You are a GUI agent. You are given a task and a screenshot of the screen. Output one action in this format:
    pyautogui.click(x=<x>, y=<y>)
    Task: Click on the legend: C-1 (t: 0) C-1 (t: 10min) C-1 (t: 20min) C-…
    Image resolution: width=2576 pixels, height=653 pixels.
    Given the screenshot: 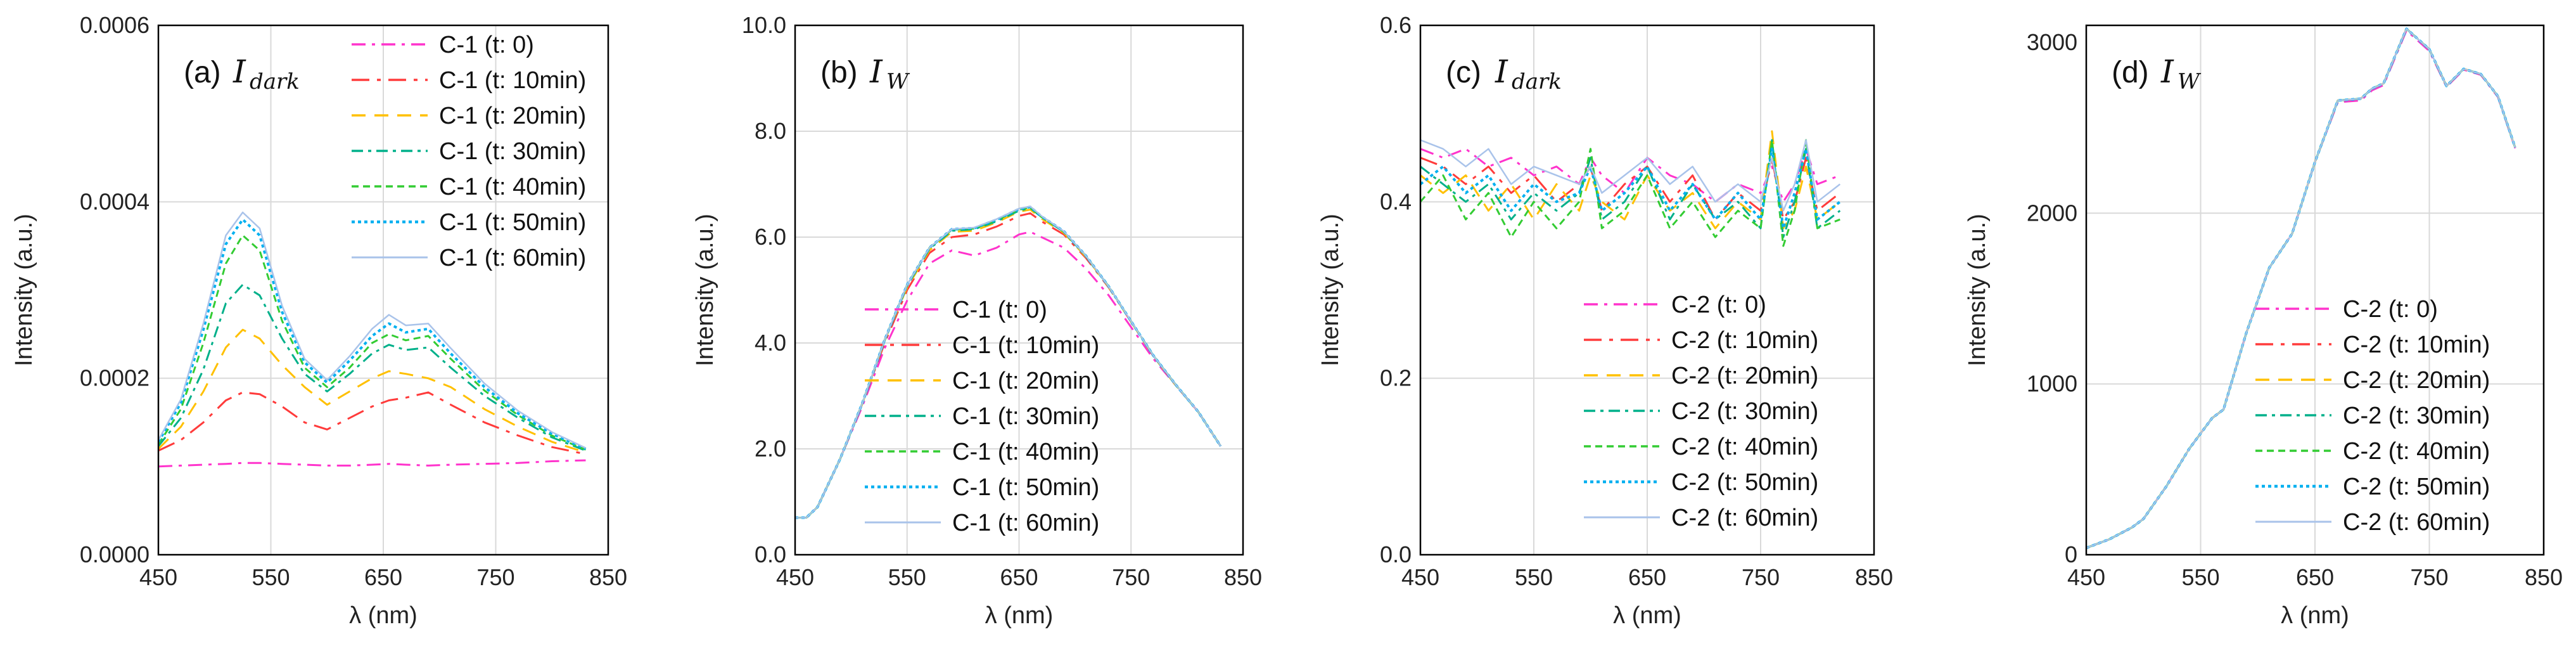 What is the action you would take?
    pyautogui.click(x=982, y=417)
    